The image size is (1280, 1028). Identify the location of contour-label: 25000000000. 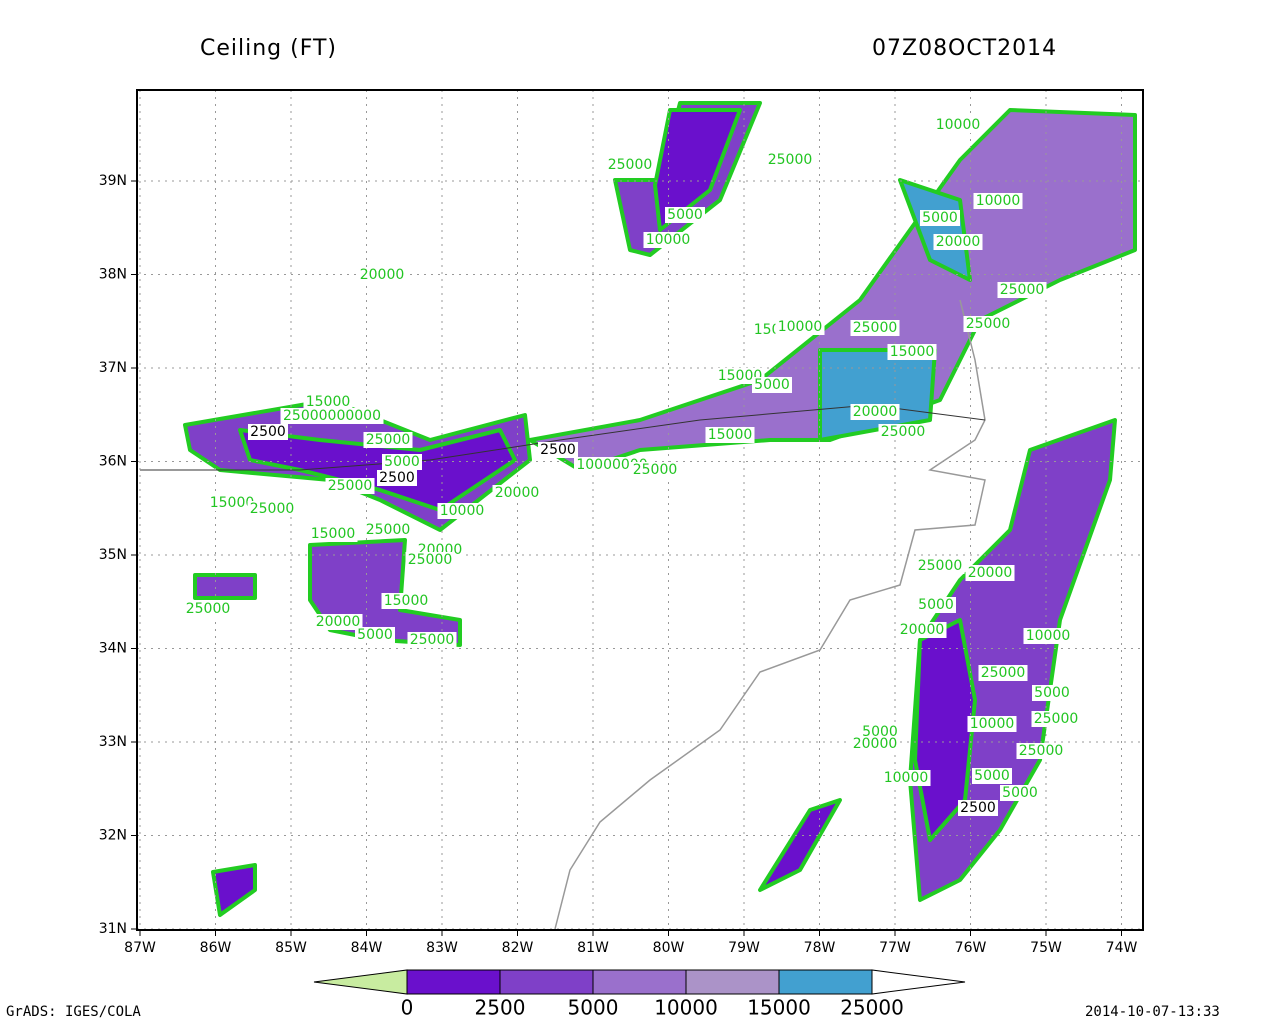
(332, 416).